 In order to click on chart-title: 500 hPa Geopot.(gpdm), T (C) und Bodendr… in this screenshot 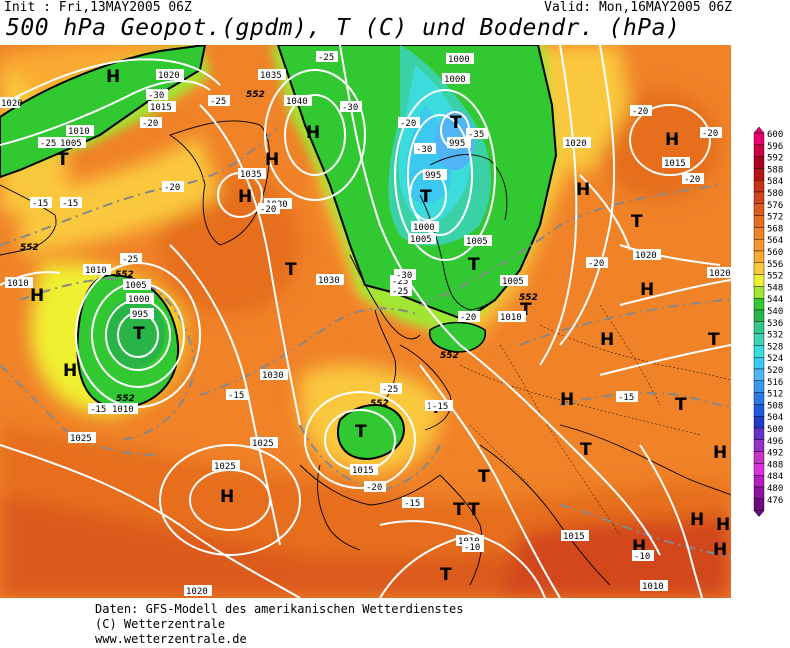, I will do `click(343, 28)`.